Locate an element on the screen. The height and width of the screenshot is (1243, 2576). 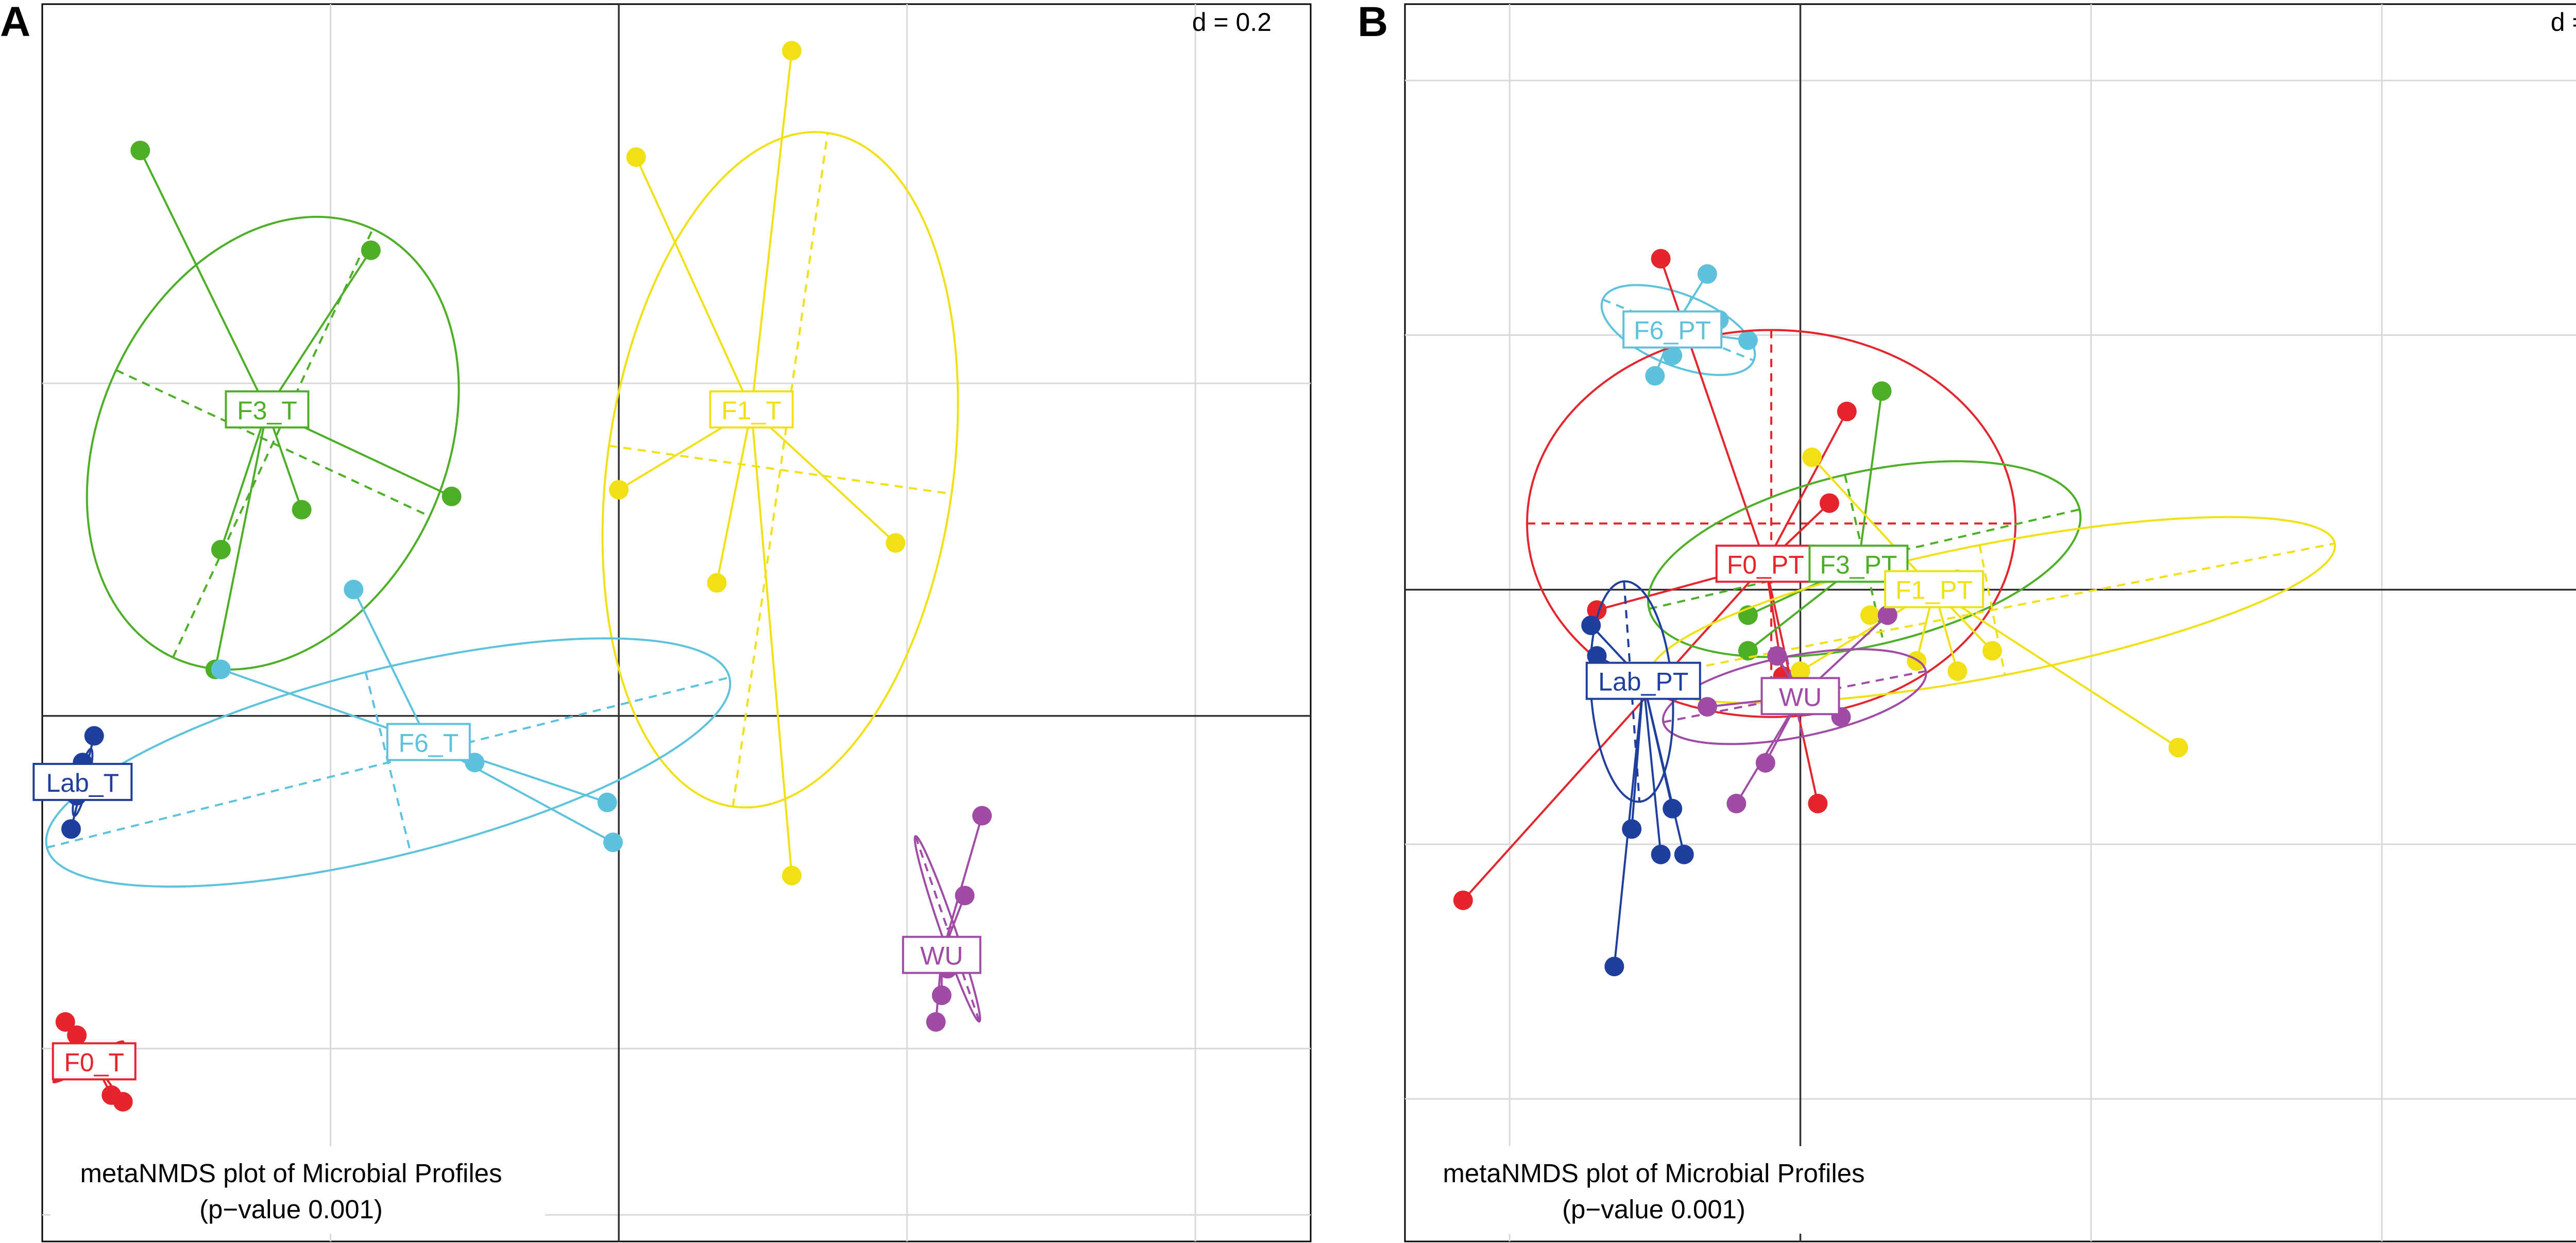
ellipse-major-axis-lab-pt-b is located at coordinates (1632, 691).